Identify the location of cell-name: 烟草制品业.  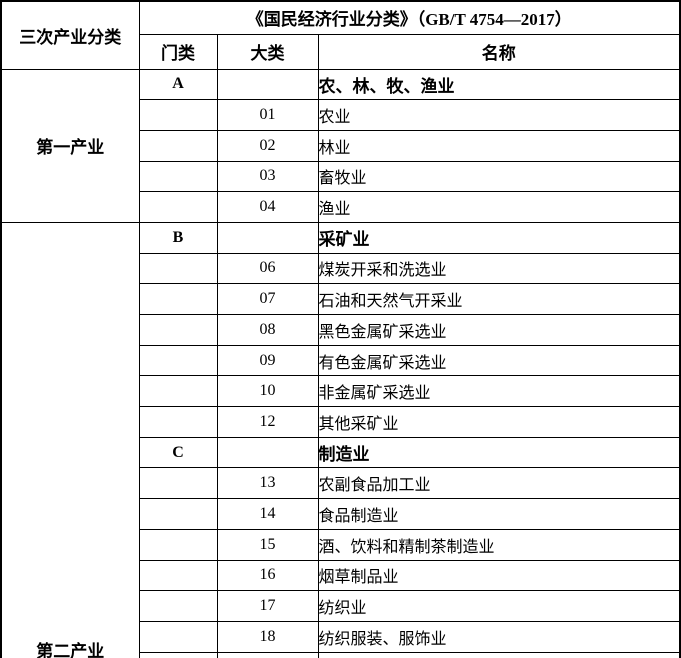
(499, 575).